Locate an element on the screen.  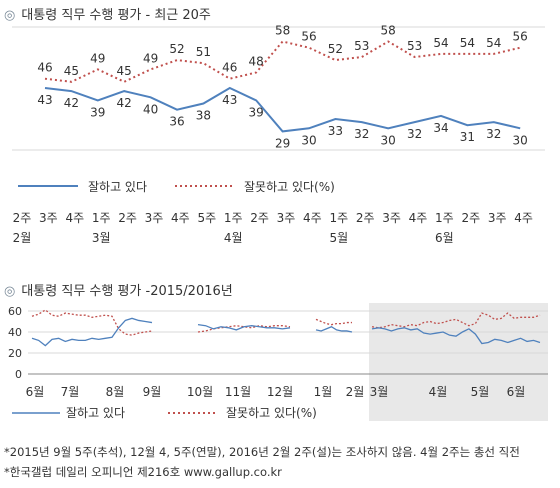
chart1-x-tick-month: 2월 is located at coordinates (22, 238).